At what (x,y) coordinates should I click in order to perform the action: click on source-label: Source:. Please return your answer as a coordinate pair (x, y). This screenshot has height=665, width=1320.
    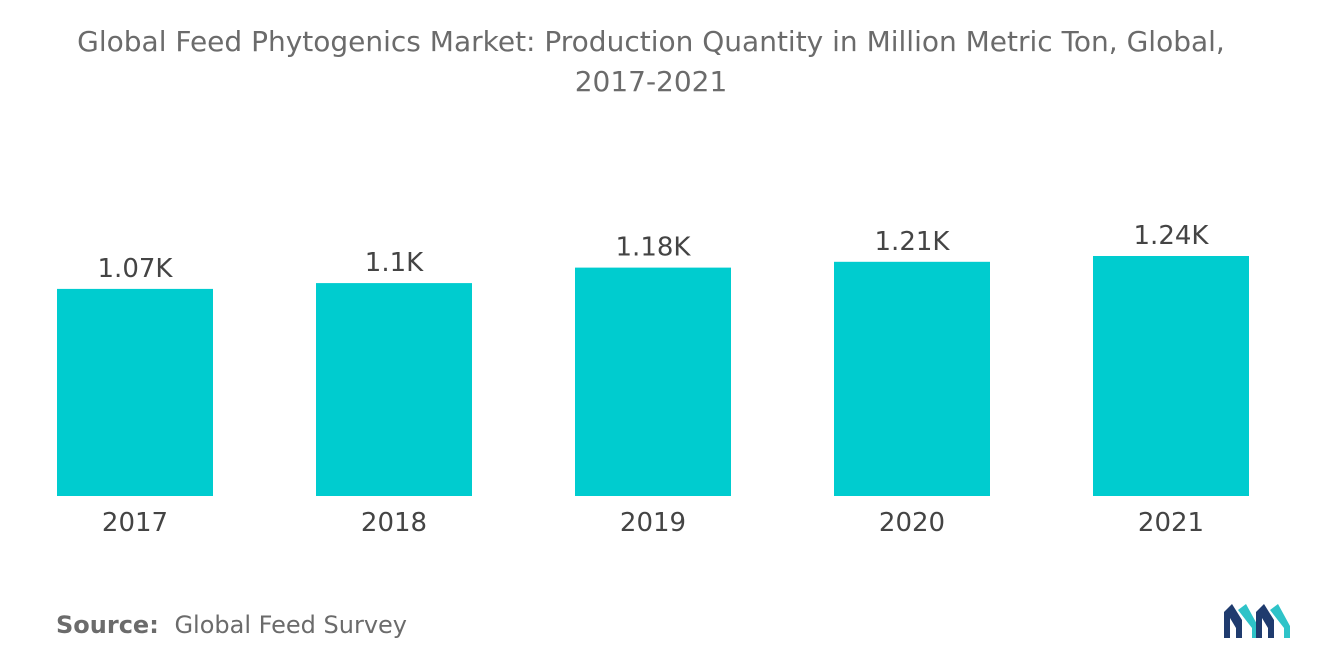
    Looking at the image, I should click on (107, 625).